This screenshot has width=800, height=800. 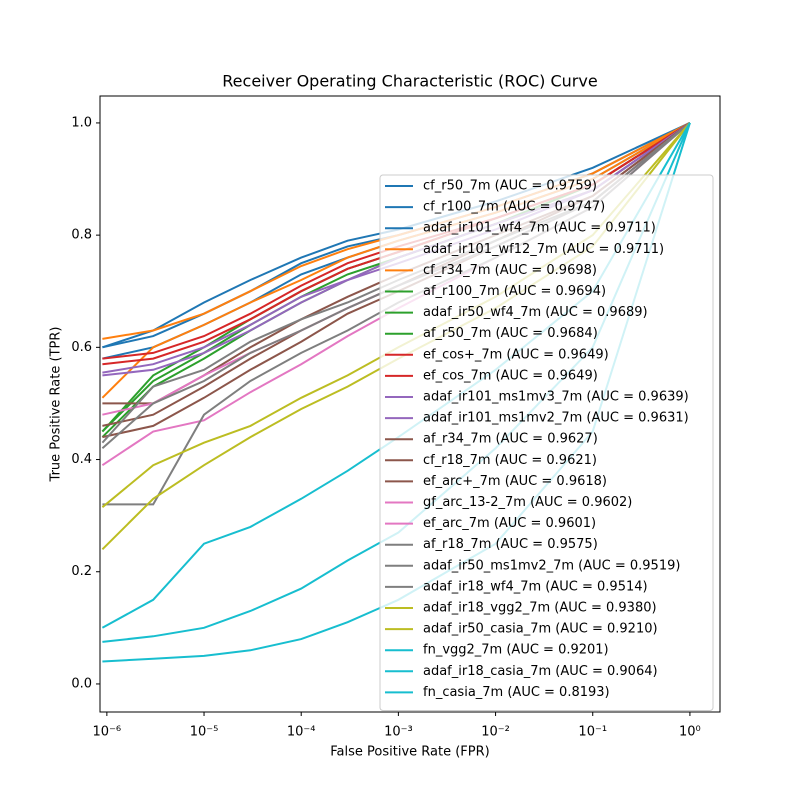 What do you see at coordinates (81, 122) in the screenshot?
I see `y-tick-label: 1.0` at bounding box center [81, 122].